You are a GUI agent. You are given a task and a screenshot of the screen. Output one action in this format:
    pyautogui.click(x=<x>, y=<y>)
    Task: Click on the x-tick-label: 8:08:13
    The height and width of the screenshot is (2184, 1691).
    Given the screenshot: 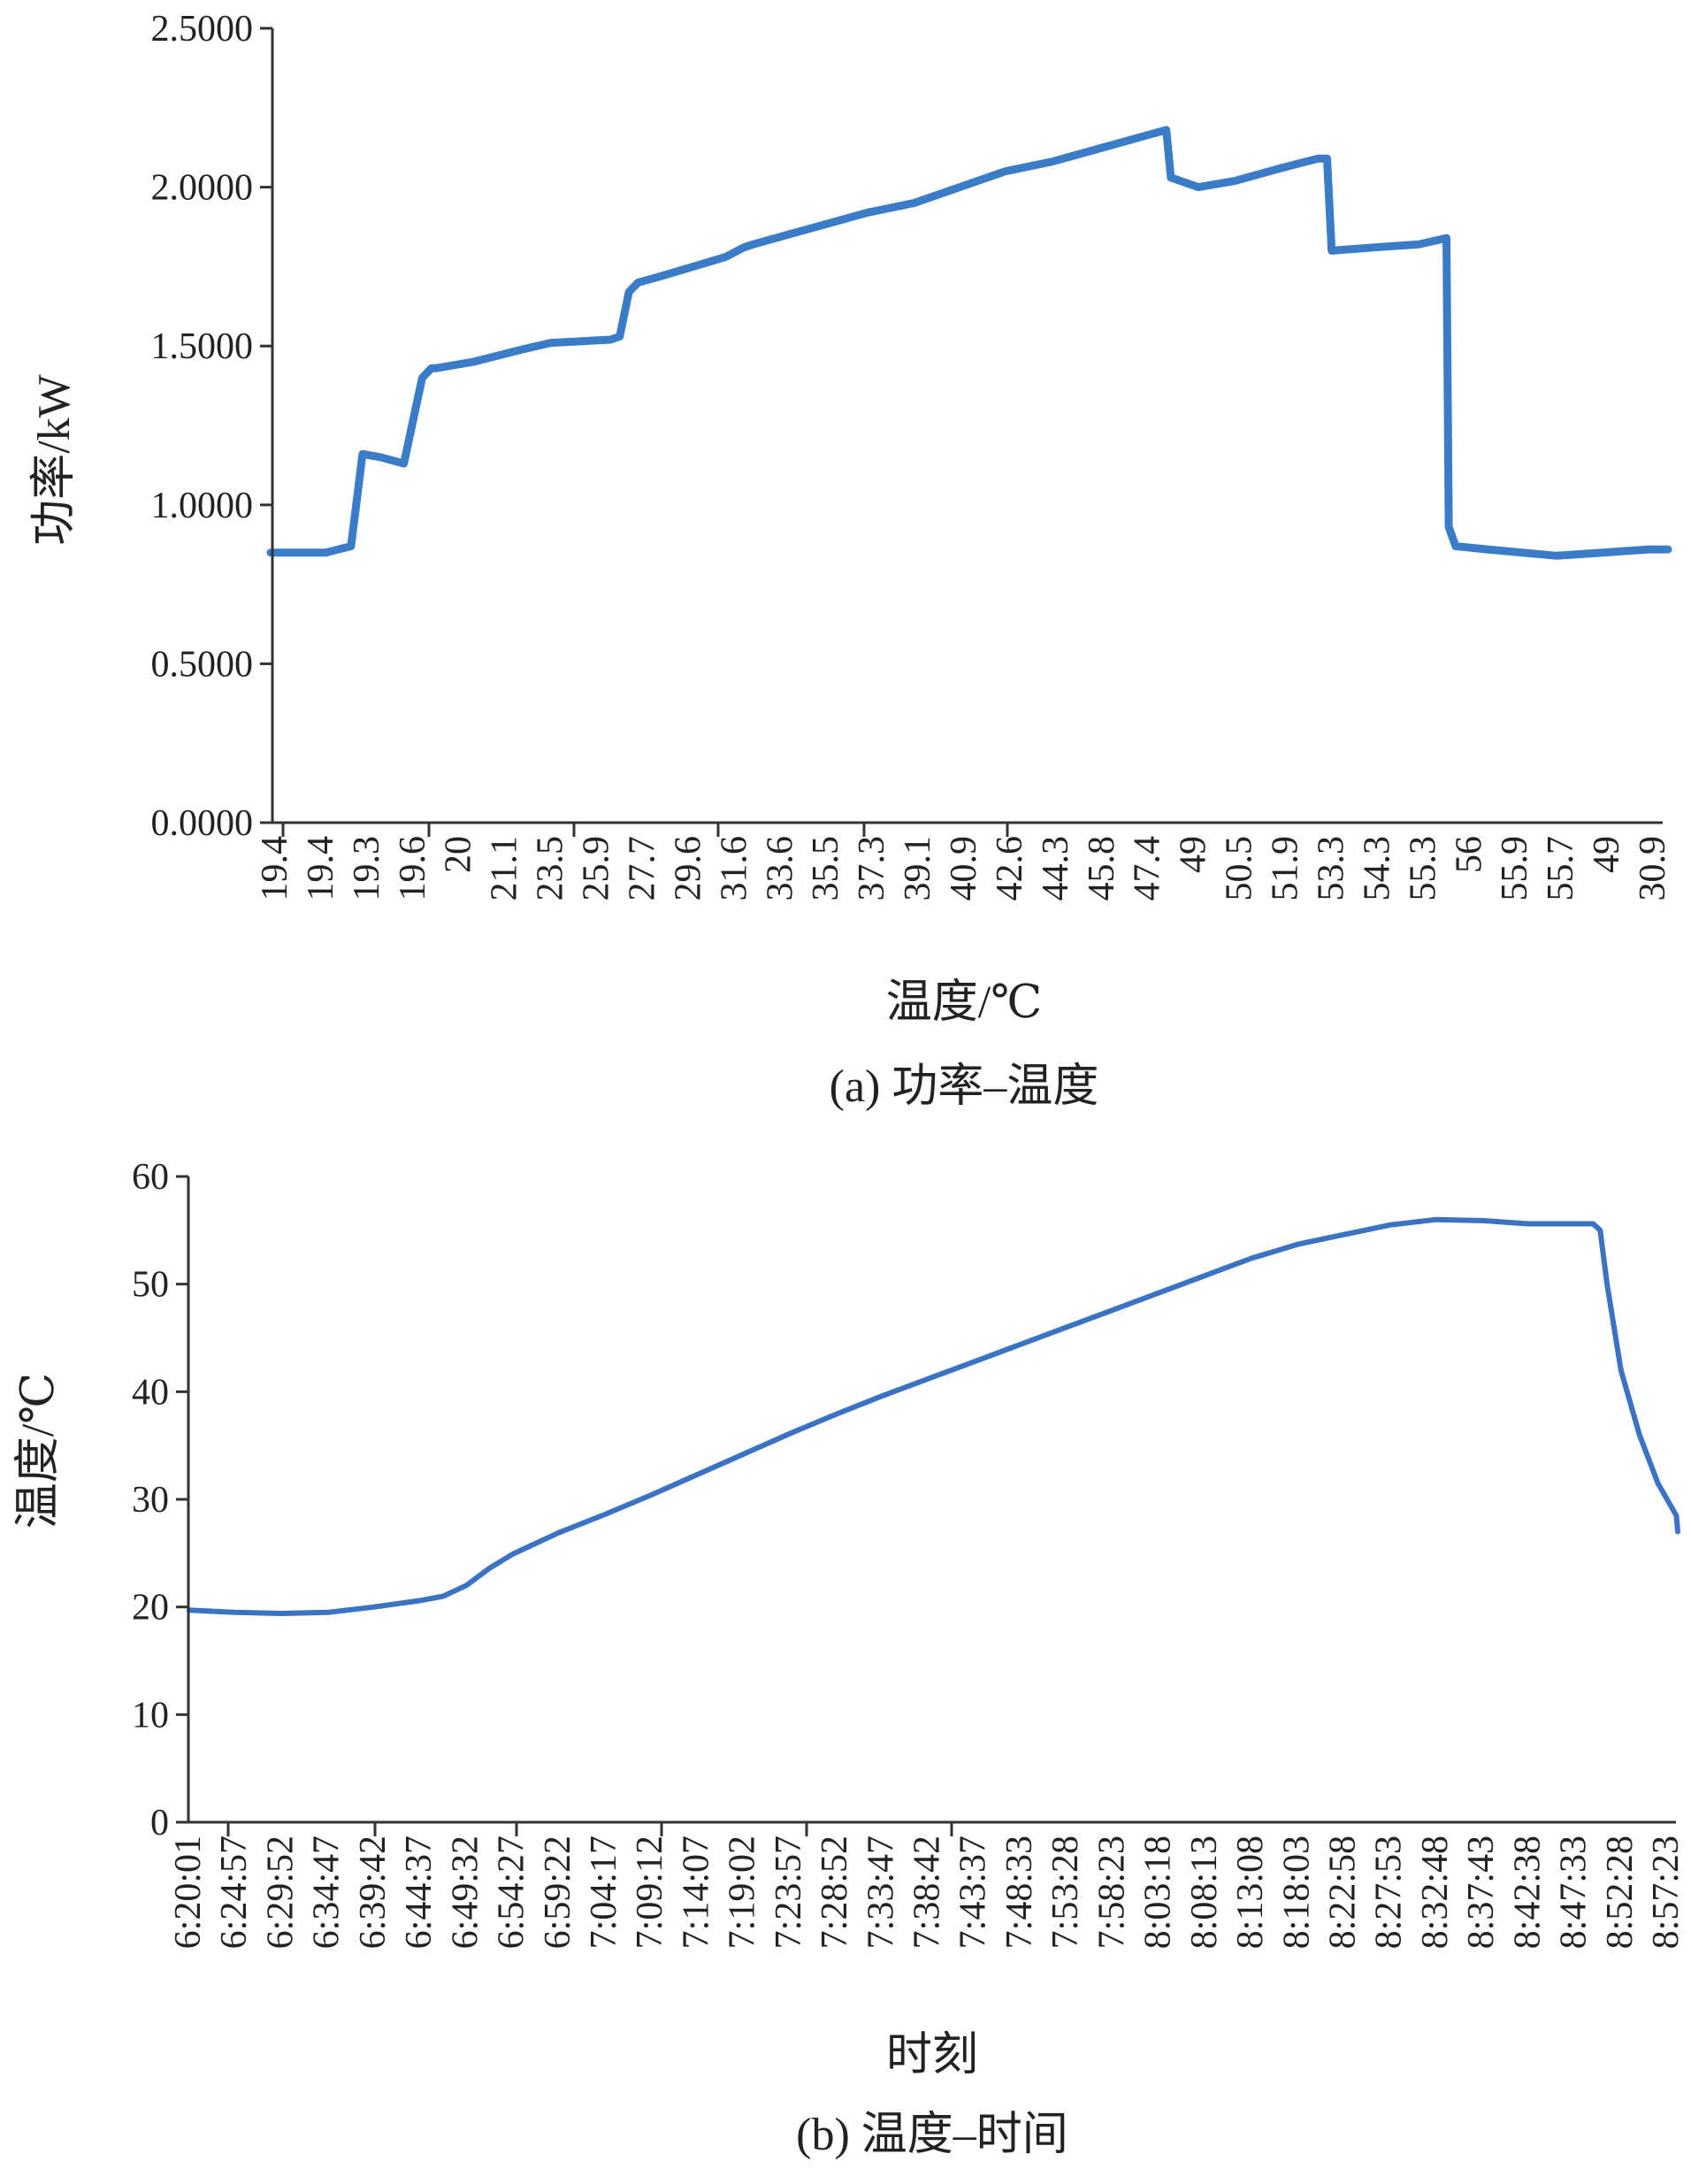 What is the action you would take?
    pyautogui.click(x=1204, y=1892)
    